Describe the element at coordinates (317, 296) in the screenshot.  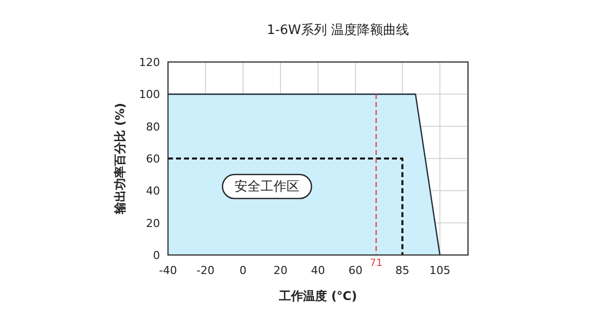
I see `x-axis-title: 工作温度 (°C)` at that location.